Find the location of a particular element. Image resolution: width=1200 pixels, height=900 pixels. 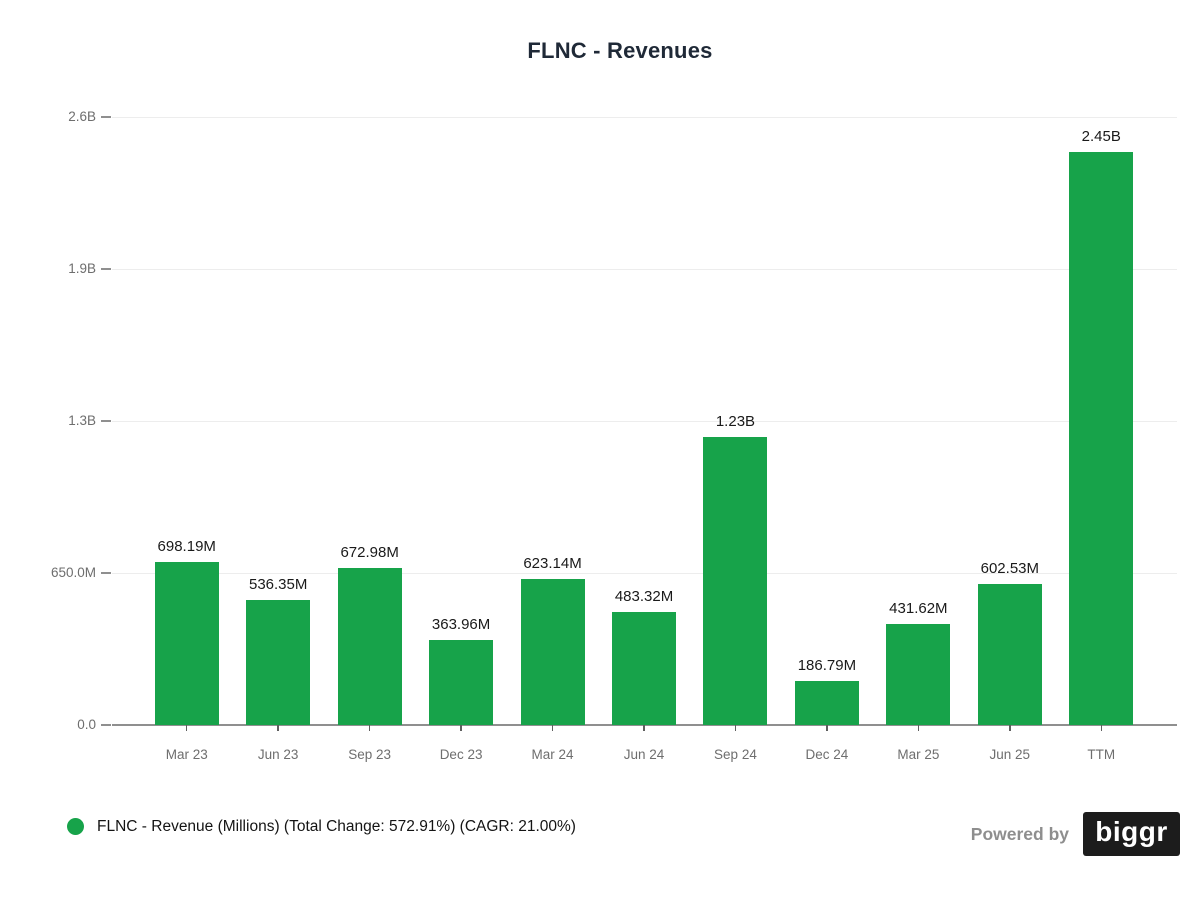

x-axis-label-dec-24: Dec 24 is located at coordinates (827, 754).